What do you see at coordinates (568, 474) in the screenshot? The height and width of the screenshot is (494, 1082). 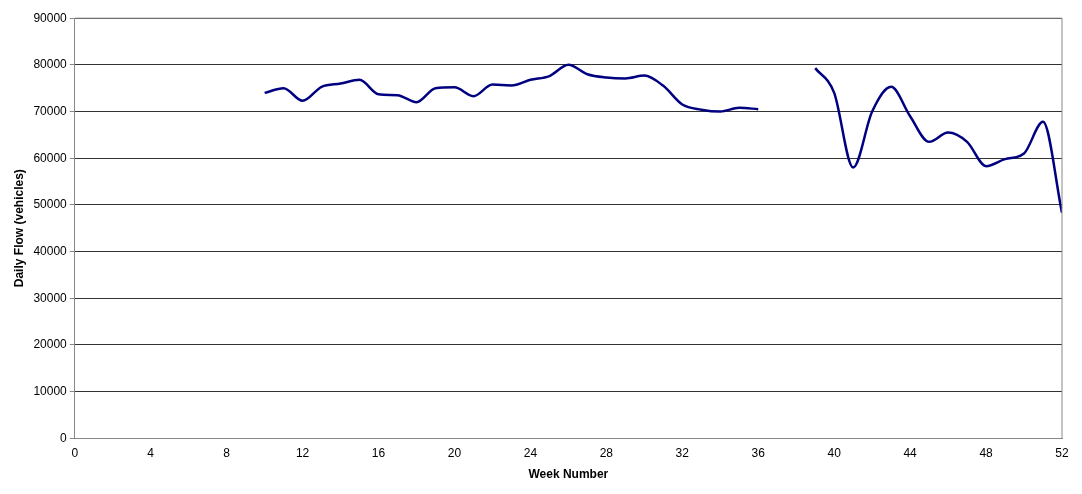 I see `x-axis-title: Week Number` at bounding box center [568, 474].